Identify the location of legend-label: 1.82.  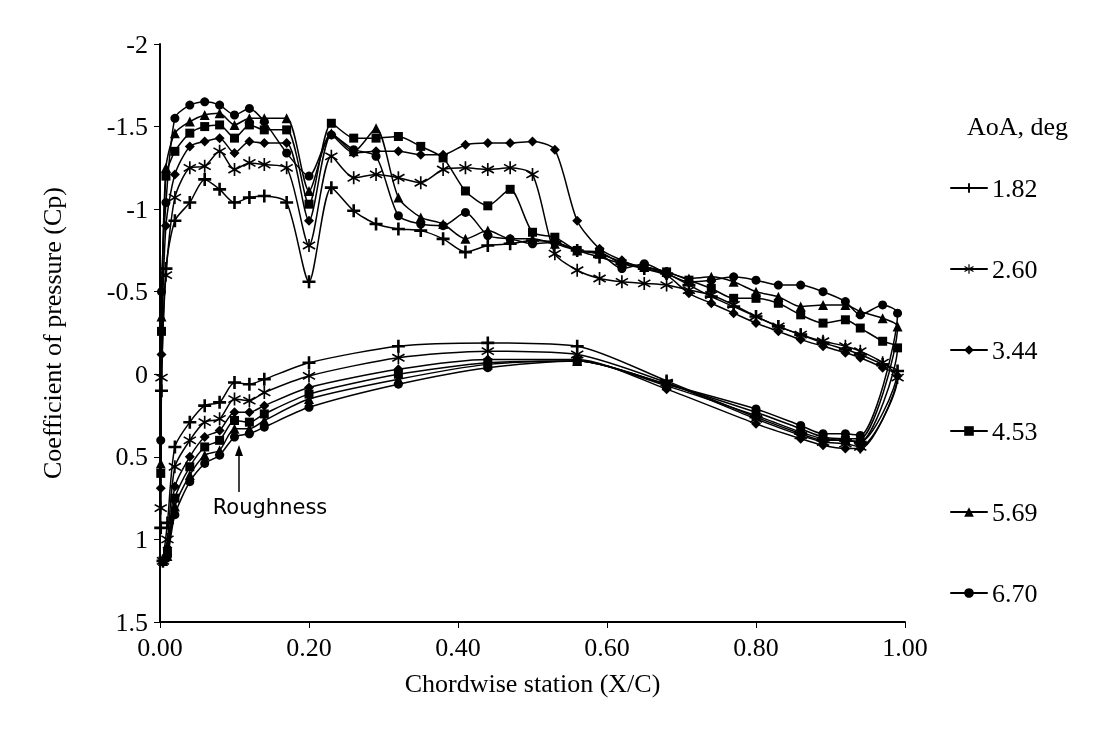
(1015, 188).